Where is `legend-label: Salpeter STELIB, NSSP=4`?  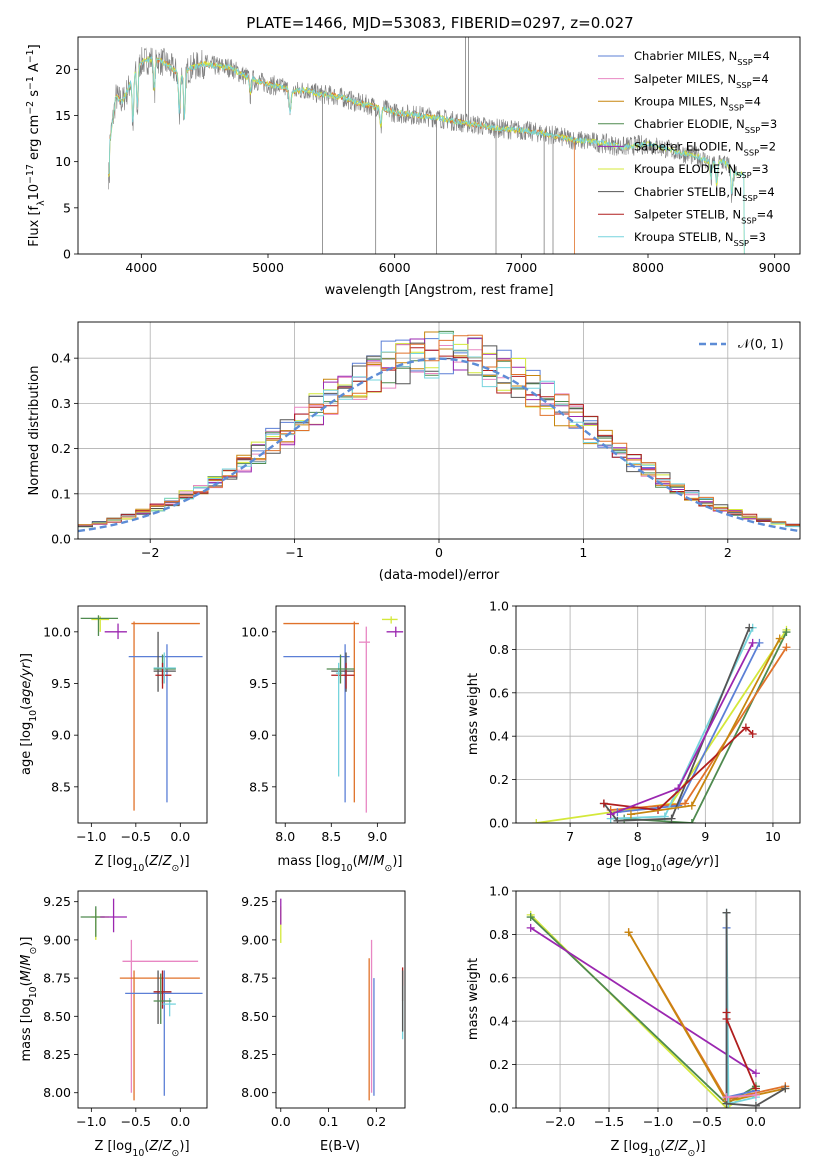 legend-label: Salpeter STELIB, NSSP=4 is located at coordinates (704, 216).